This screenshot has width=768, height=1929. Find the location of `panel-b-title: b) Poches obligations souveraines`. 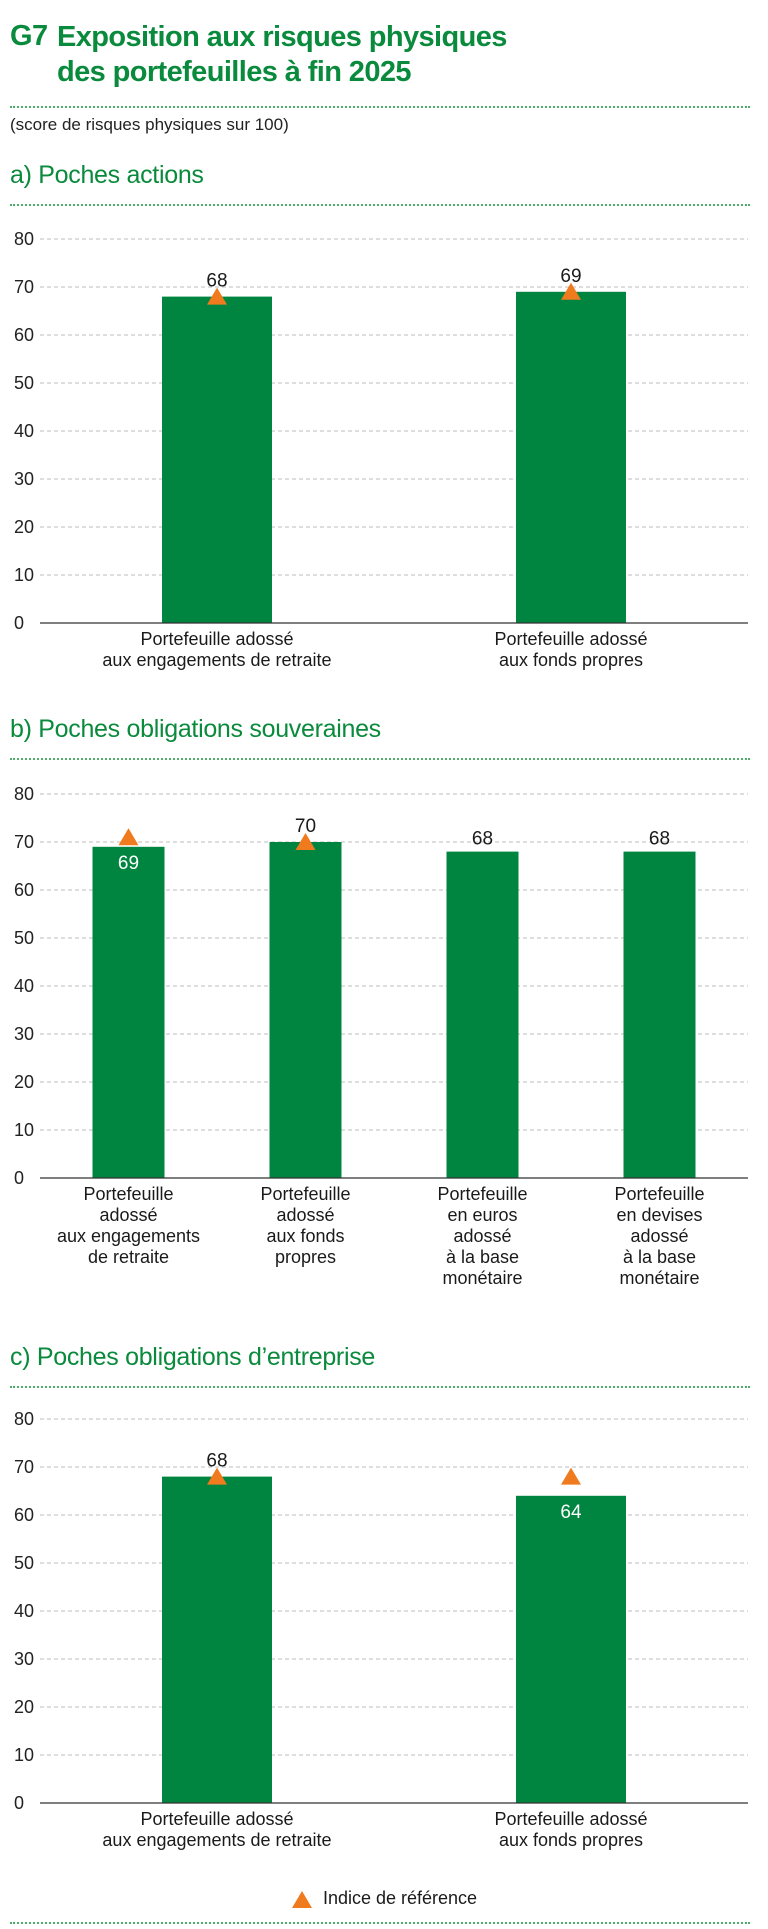

panel-b-title: b) Poches obligations souveraines is located at coordinates (195, 729).